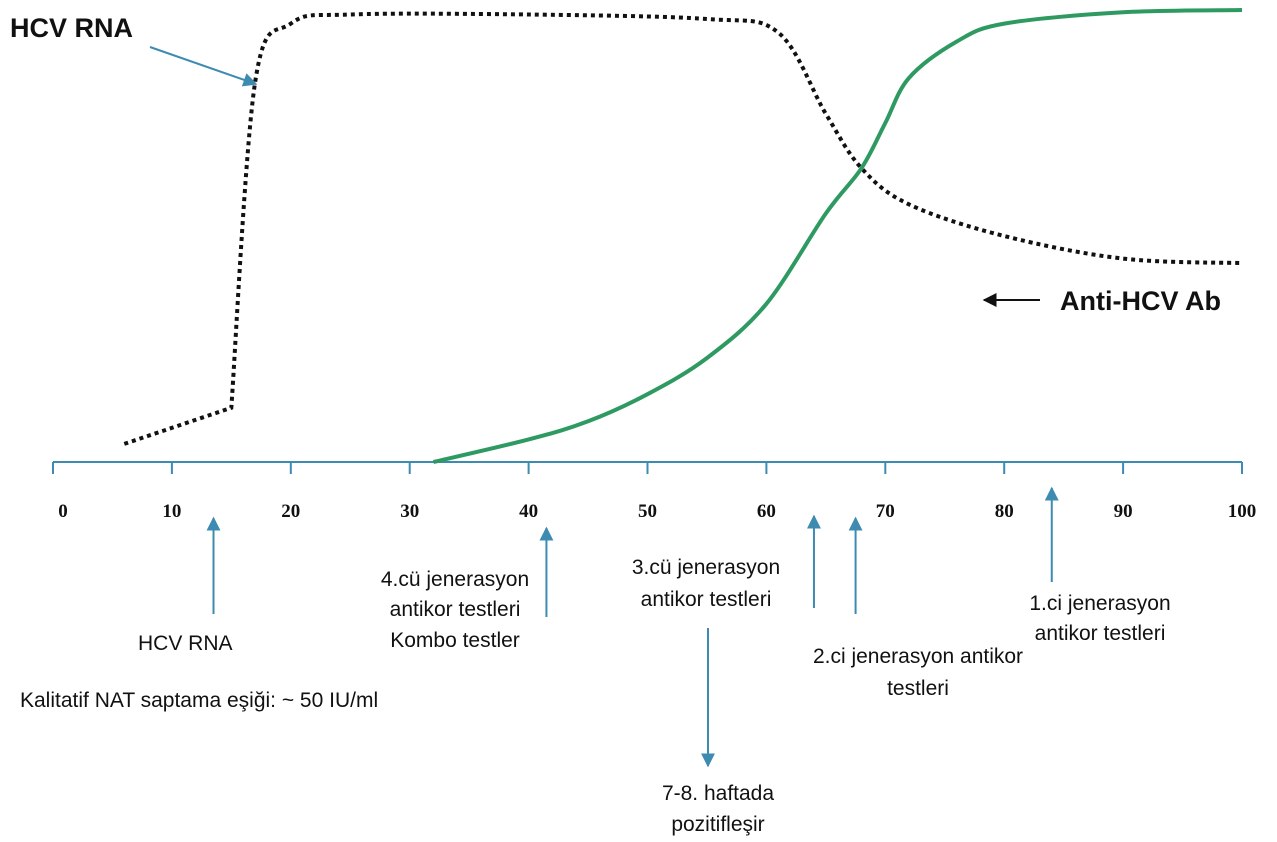 This screenshot has height=842, width=1277. Describe the element at coordinates (766, 511) in the screenshot. I see `x-tick-label-60: 60` at that location.